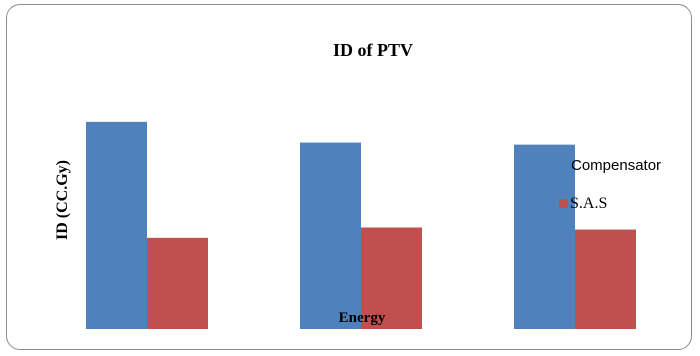 This screenshot has height=356, width=700. I want to click on legend-label-compensator: Compensator, so click(616, 165).